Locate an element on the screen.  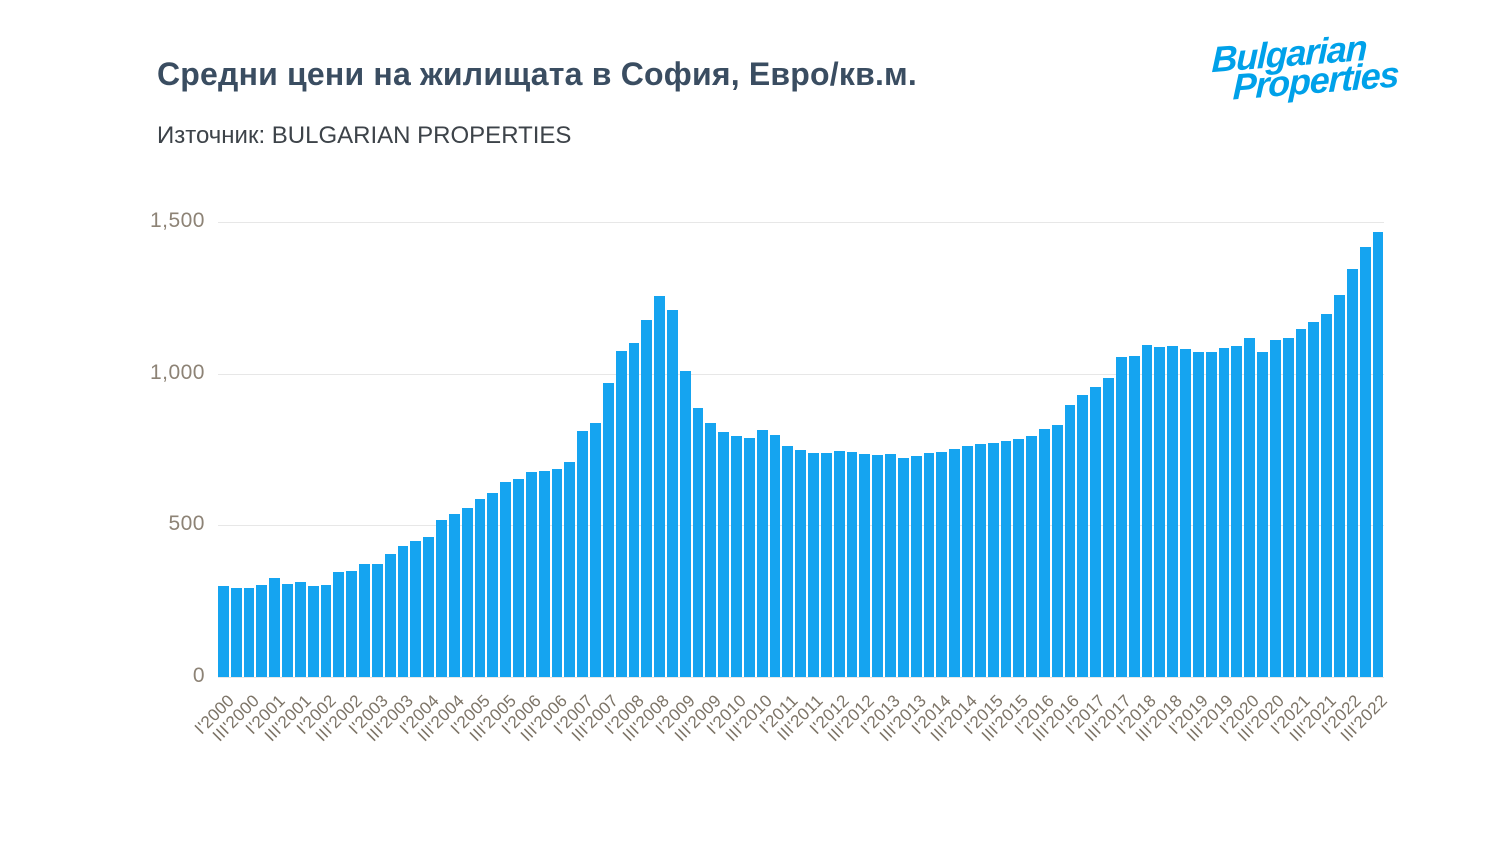
y-axis-tick-label: 0 is located at coordinates (198, 675).